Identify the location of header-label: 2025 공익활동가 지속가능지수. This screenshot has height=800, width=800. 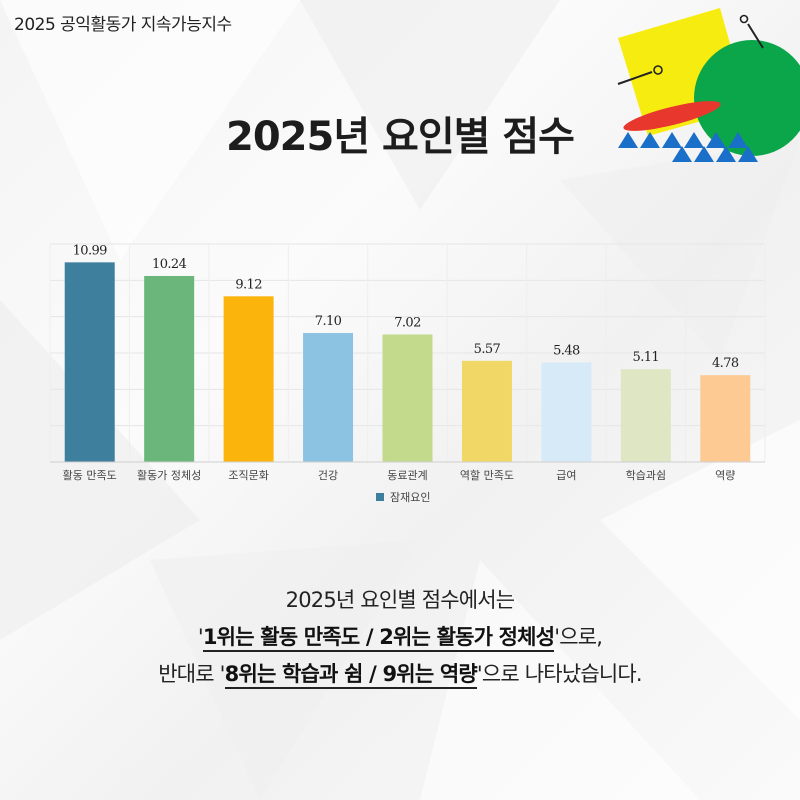
(123, 25).